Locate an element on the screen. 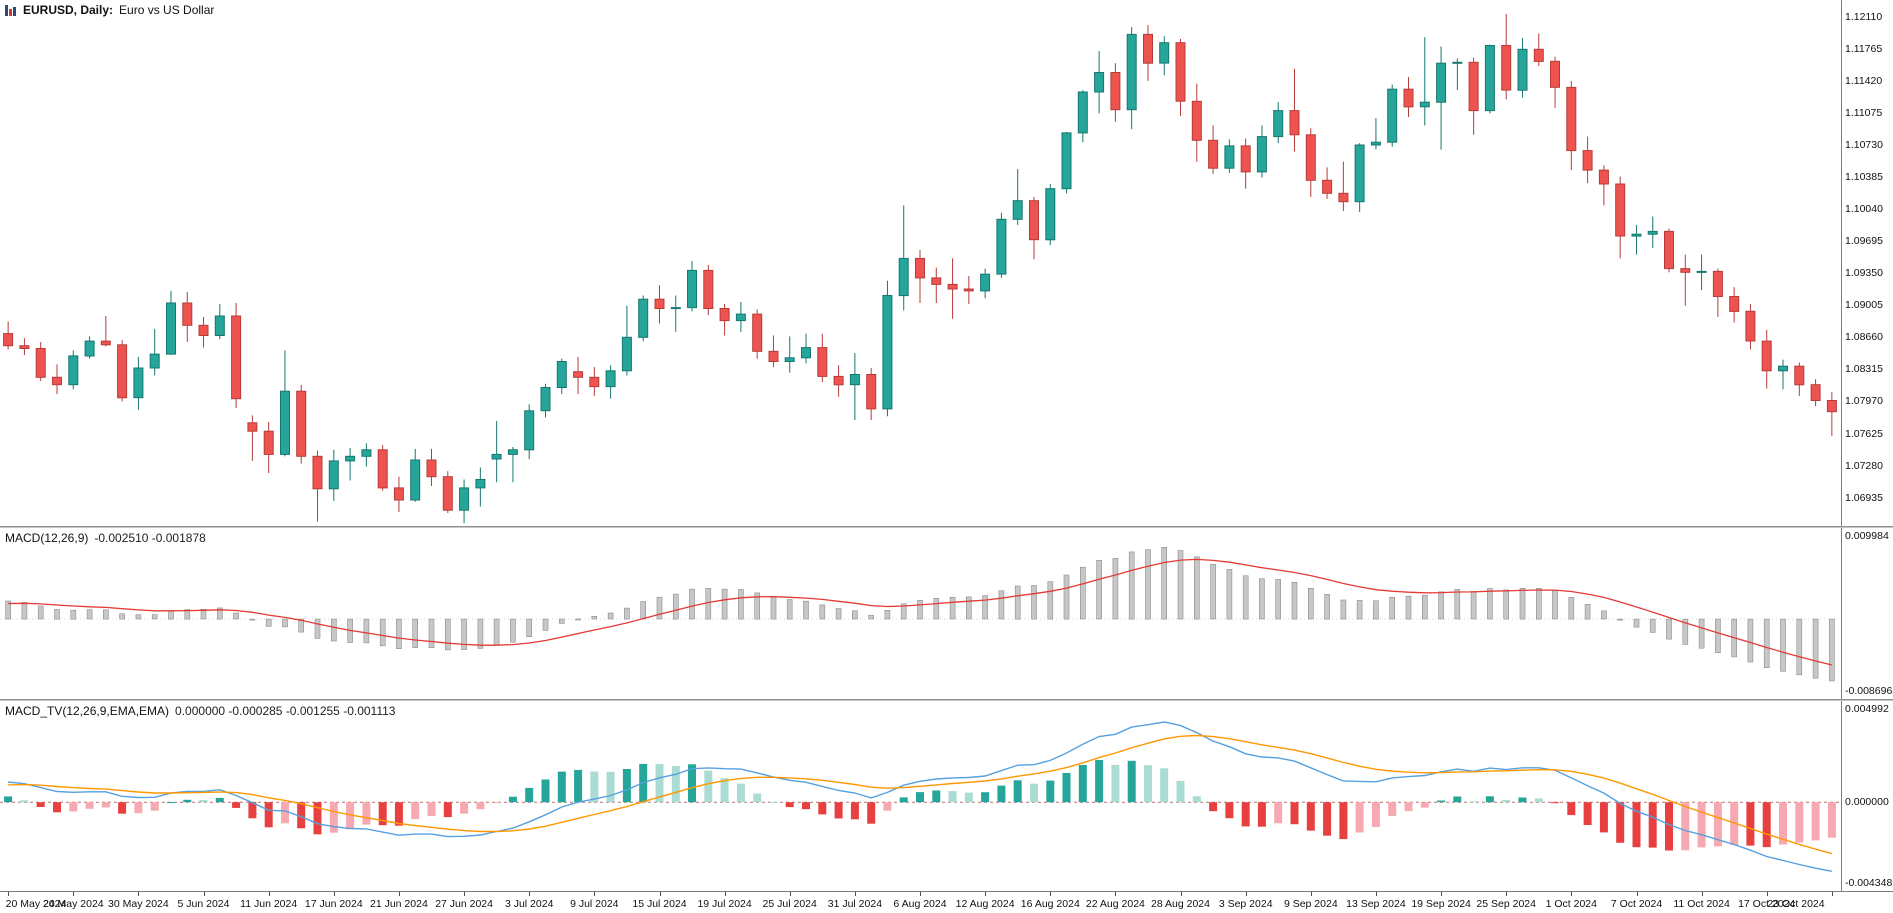  time-axis-label: 5 Jun 2024 is located at coordinates (203, 904).